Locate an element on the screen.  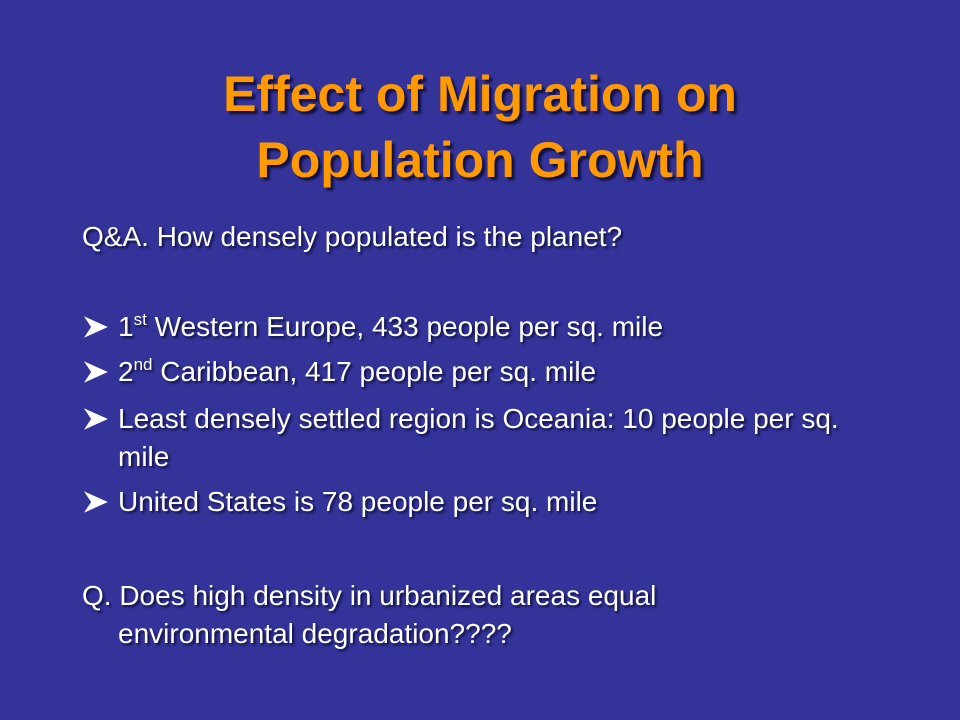
bullet: 2nd Caribbean, 417 people per sq. mile is located at coordinates (357, 372).